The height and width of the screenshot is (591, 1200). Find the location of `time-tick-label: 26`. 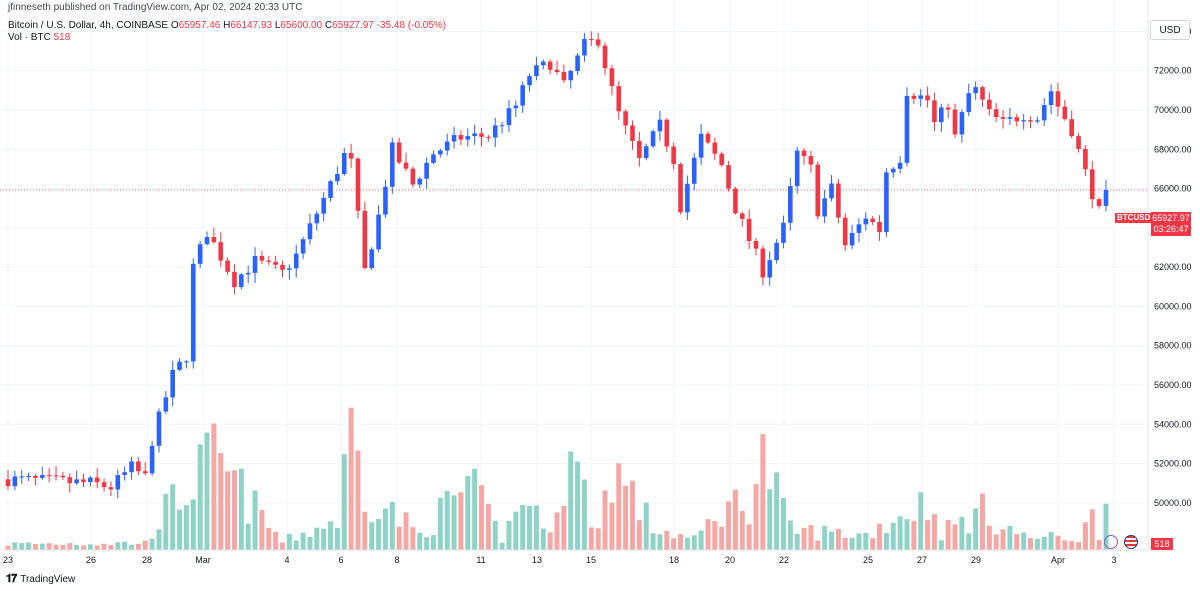

time-tick-label: 26 is located at coordinates (91, 560).